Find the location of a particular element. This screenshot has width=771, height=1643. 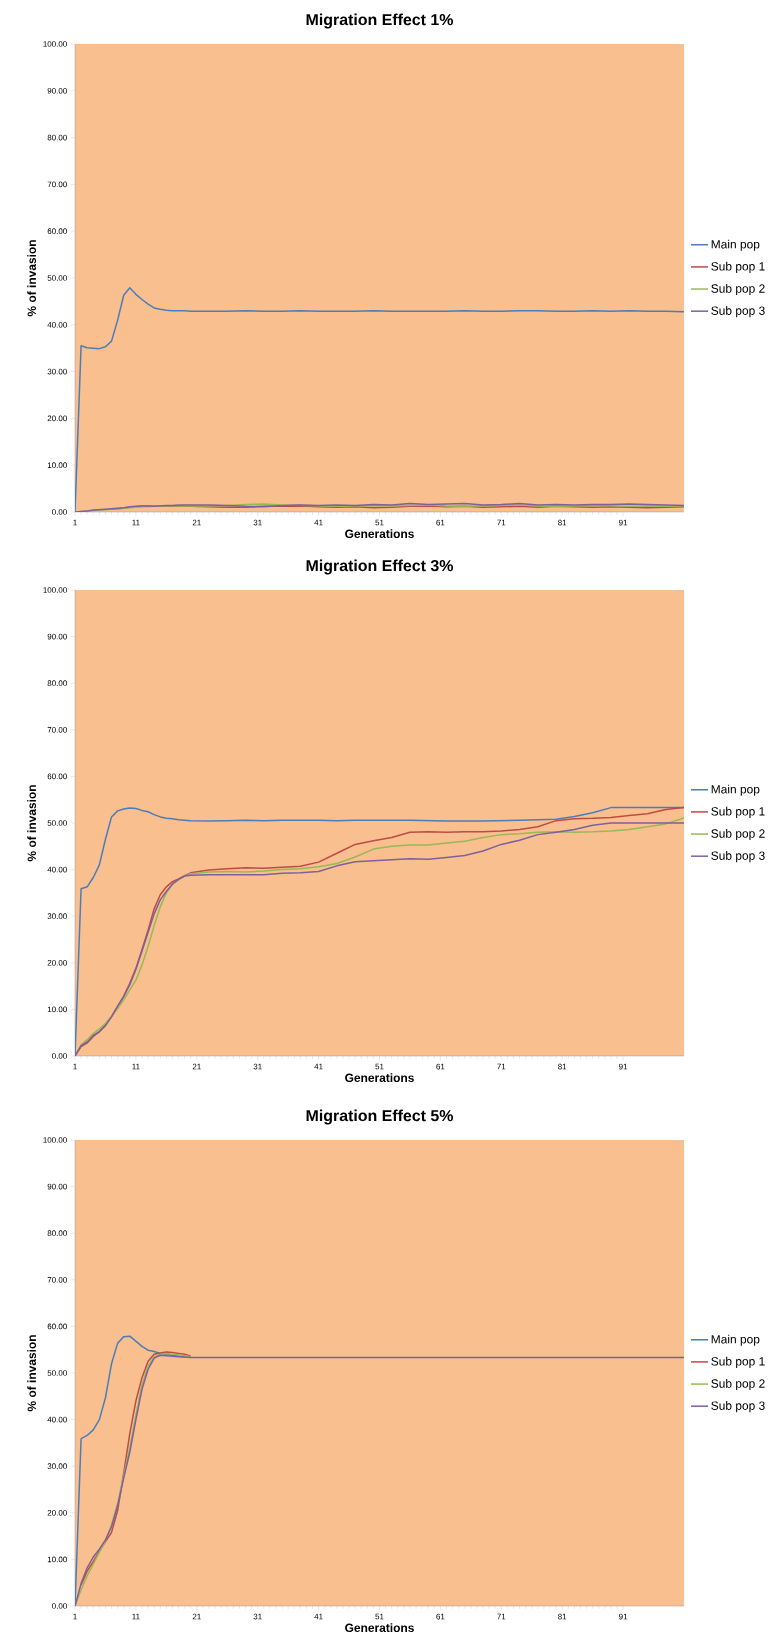

chart-title: Migration Effect 5% is located at coordinates (380, 1117).